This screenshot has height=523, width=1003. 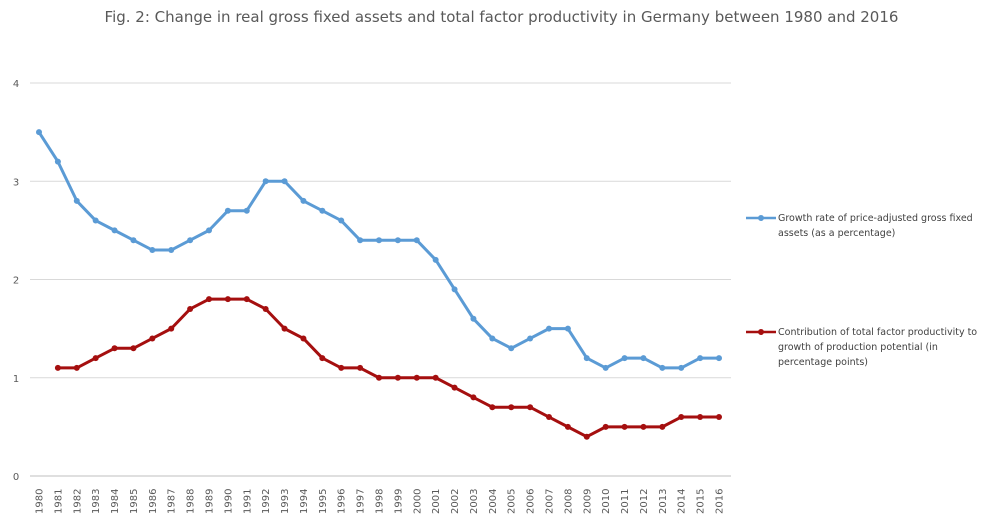 I want to click on x-tick-label: 2009, so click(x=587, y=501).